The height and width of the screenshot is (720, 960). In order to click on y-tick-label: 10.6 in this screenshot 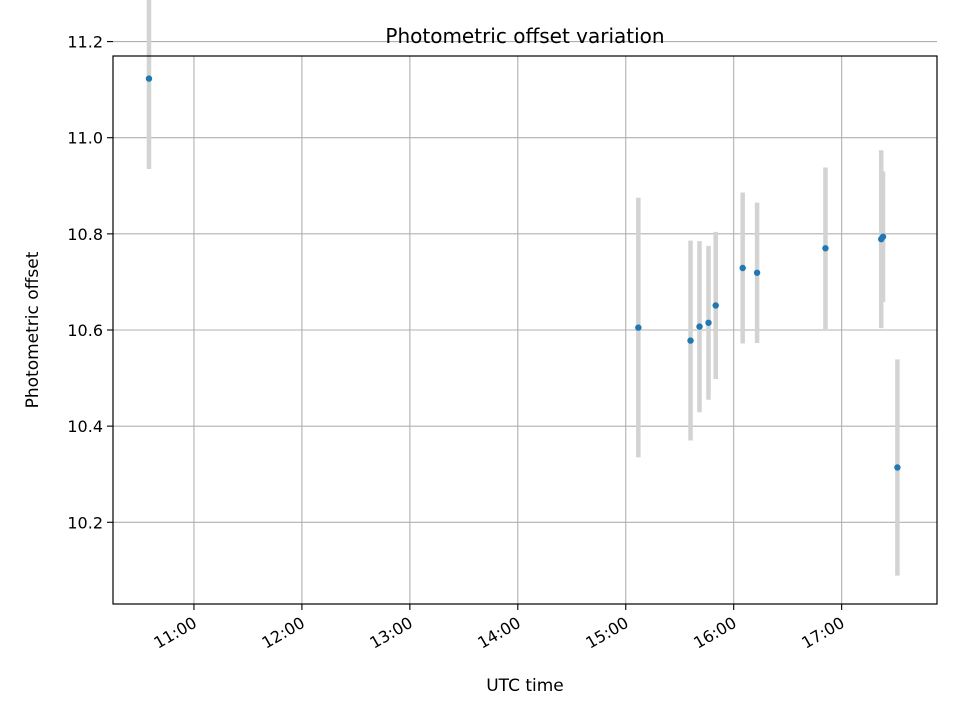, I will do `click(85, 330)`.